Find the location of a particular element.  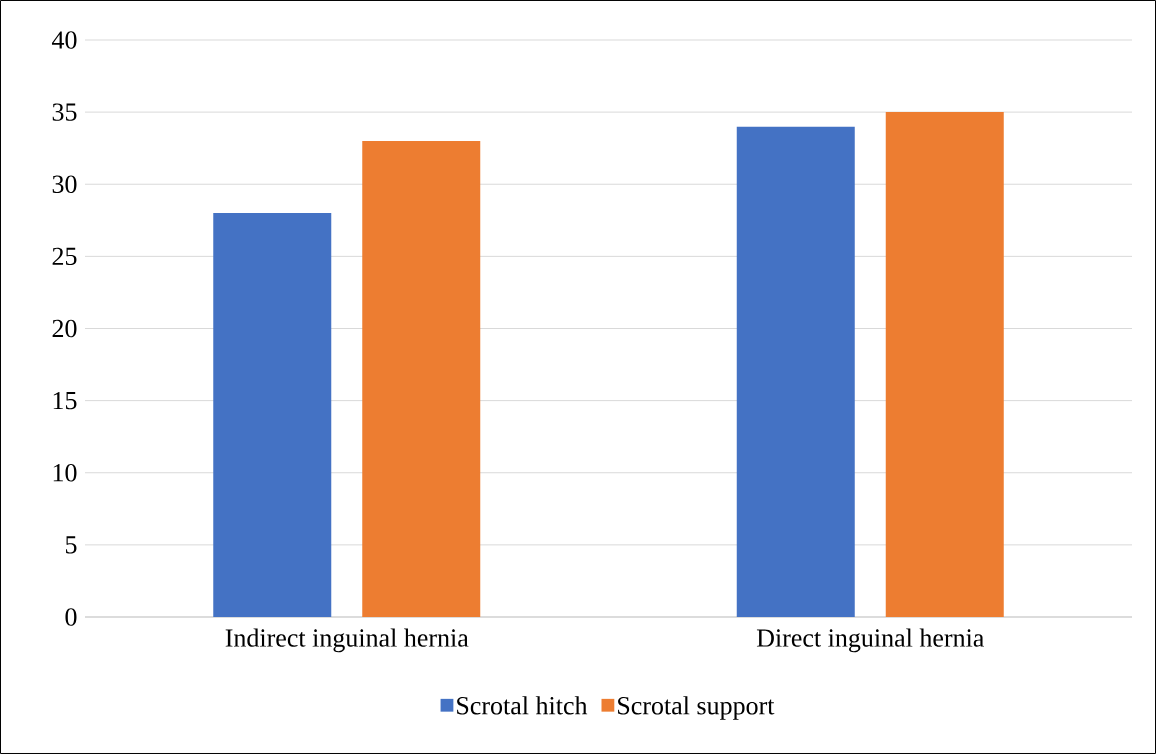

y-tick-label: 15 is located at coordinates (65, 400).